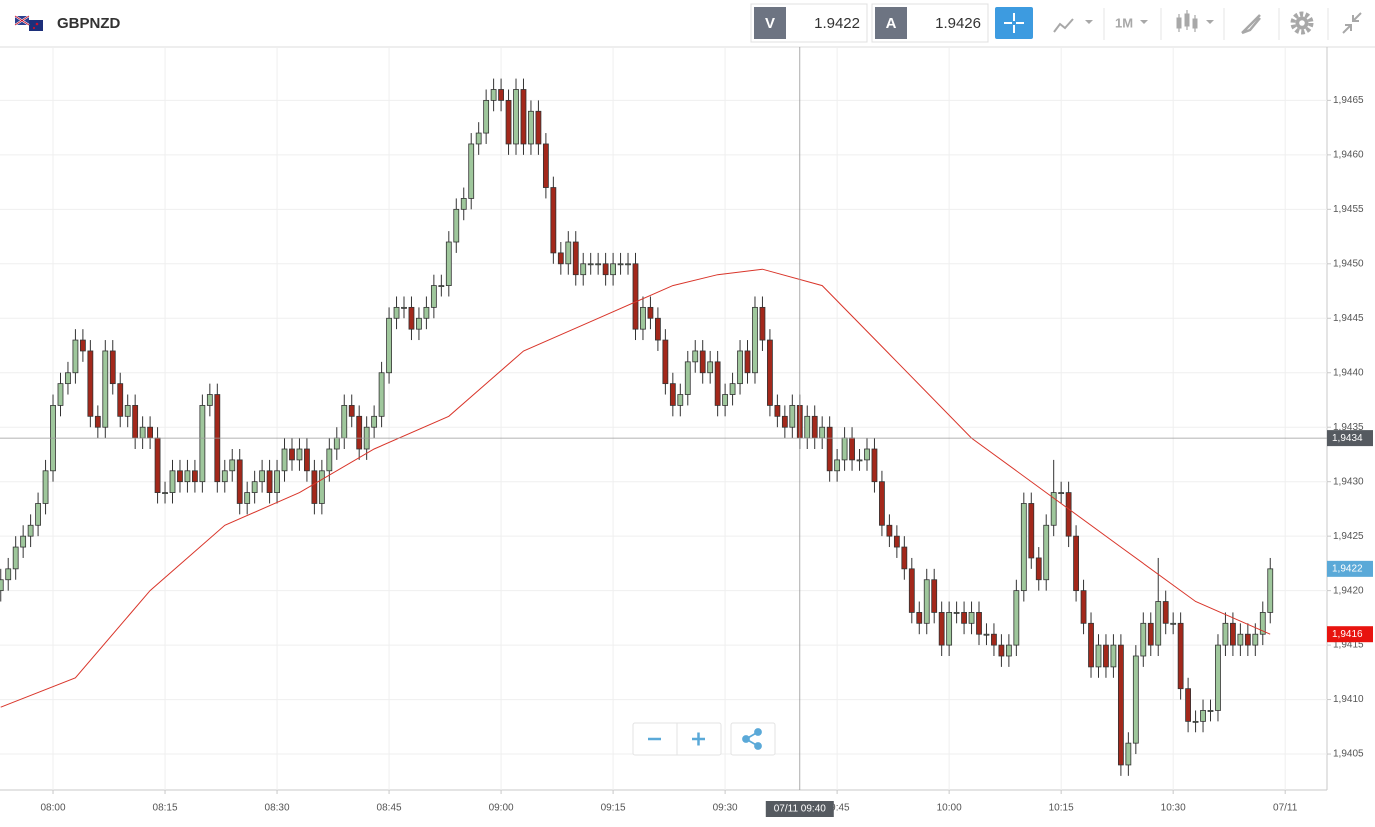 The height and width of the screenshot is (827, 1375). Describe the element at coordinates (1348, 481) in the screenshot. I see `y-tick-label: 1,9430` at that location.